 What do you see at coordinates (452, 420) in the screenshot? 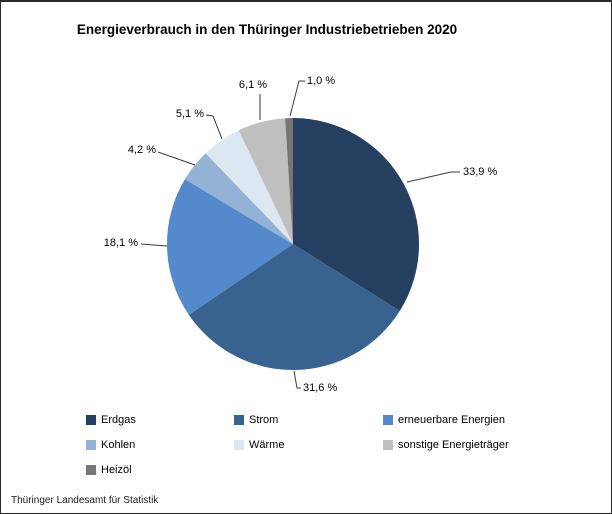
I see `legend-label-erneuerbare-energien: erneuerbare Energien` at bounding box center [452, 420].